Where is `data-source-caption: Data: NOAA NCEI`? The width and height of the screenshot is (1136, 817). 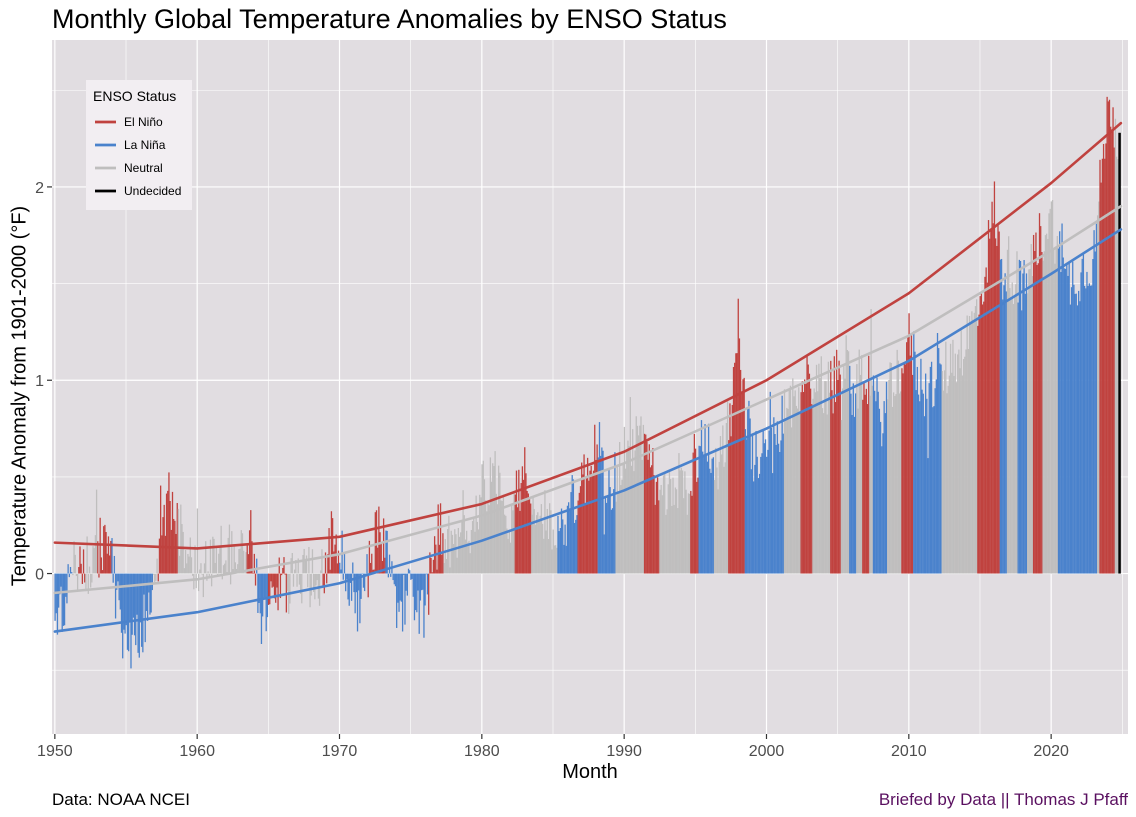
data-source-caption: Data: NOAA NCEI is located at coordinates (121, 799).